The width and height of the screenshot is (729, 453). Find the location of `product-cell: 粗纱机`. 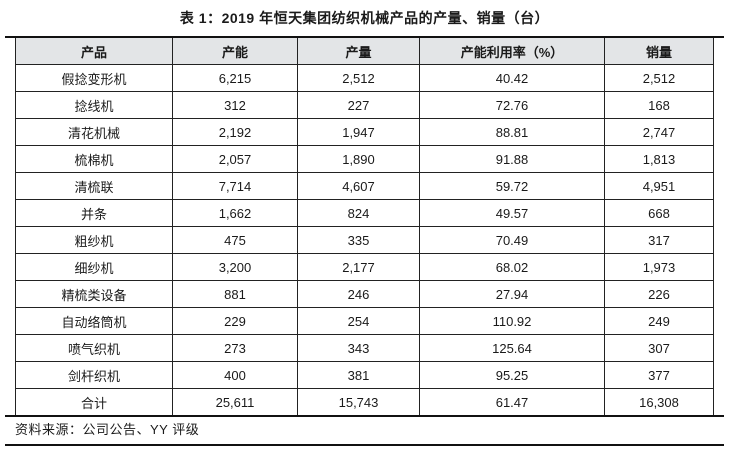

product-cell: 粗纱机 is located at coordinates (94, 240).